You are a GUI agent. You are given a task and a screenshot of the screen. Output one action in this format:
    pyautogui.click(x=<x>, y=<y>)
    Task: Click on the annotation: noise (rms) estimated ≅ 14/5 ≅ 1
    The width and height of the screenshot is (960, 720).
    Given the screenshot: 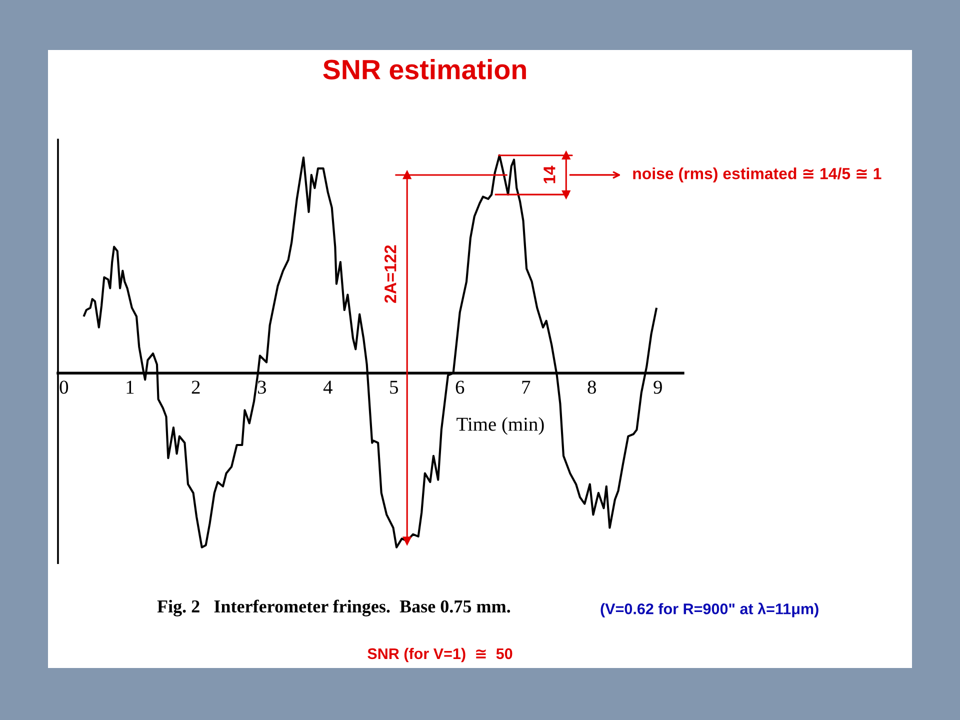 What is the action you would take?
    pyautogui.click(x=757, y=175)
    